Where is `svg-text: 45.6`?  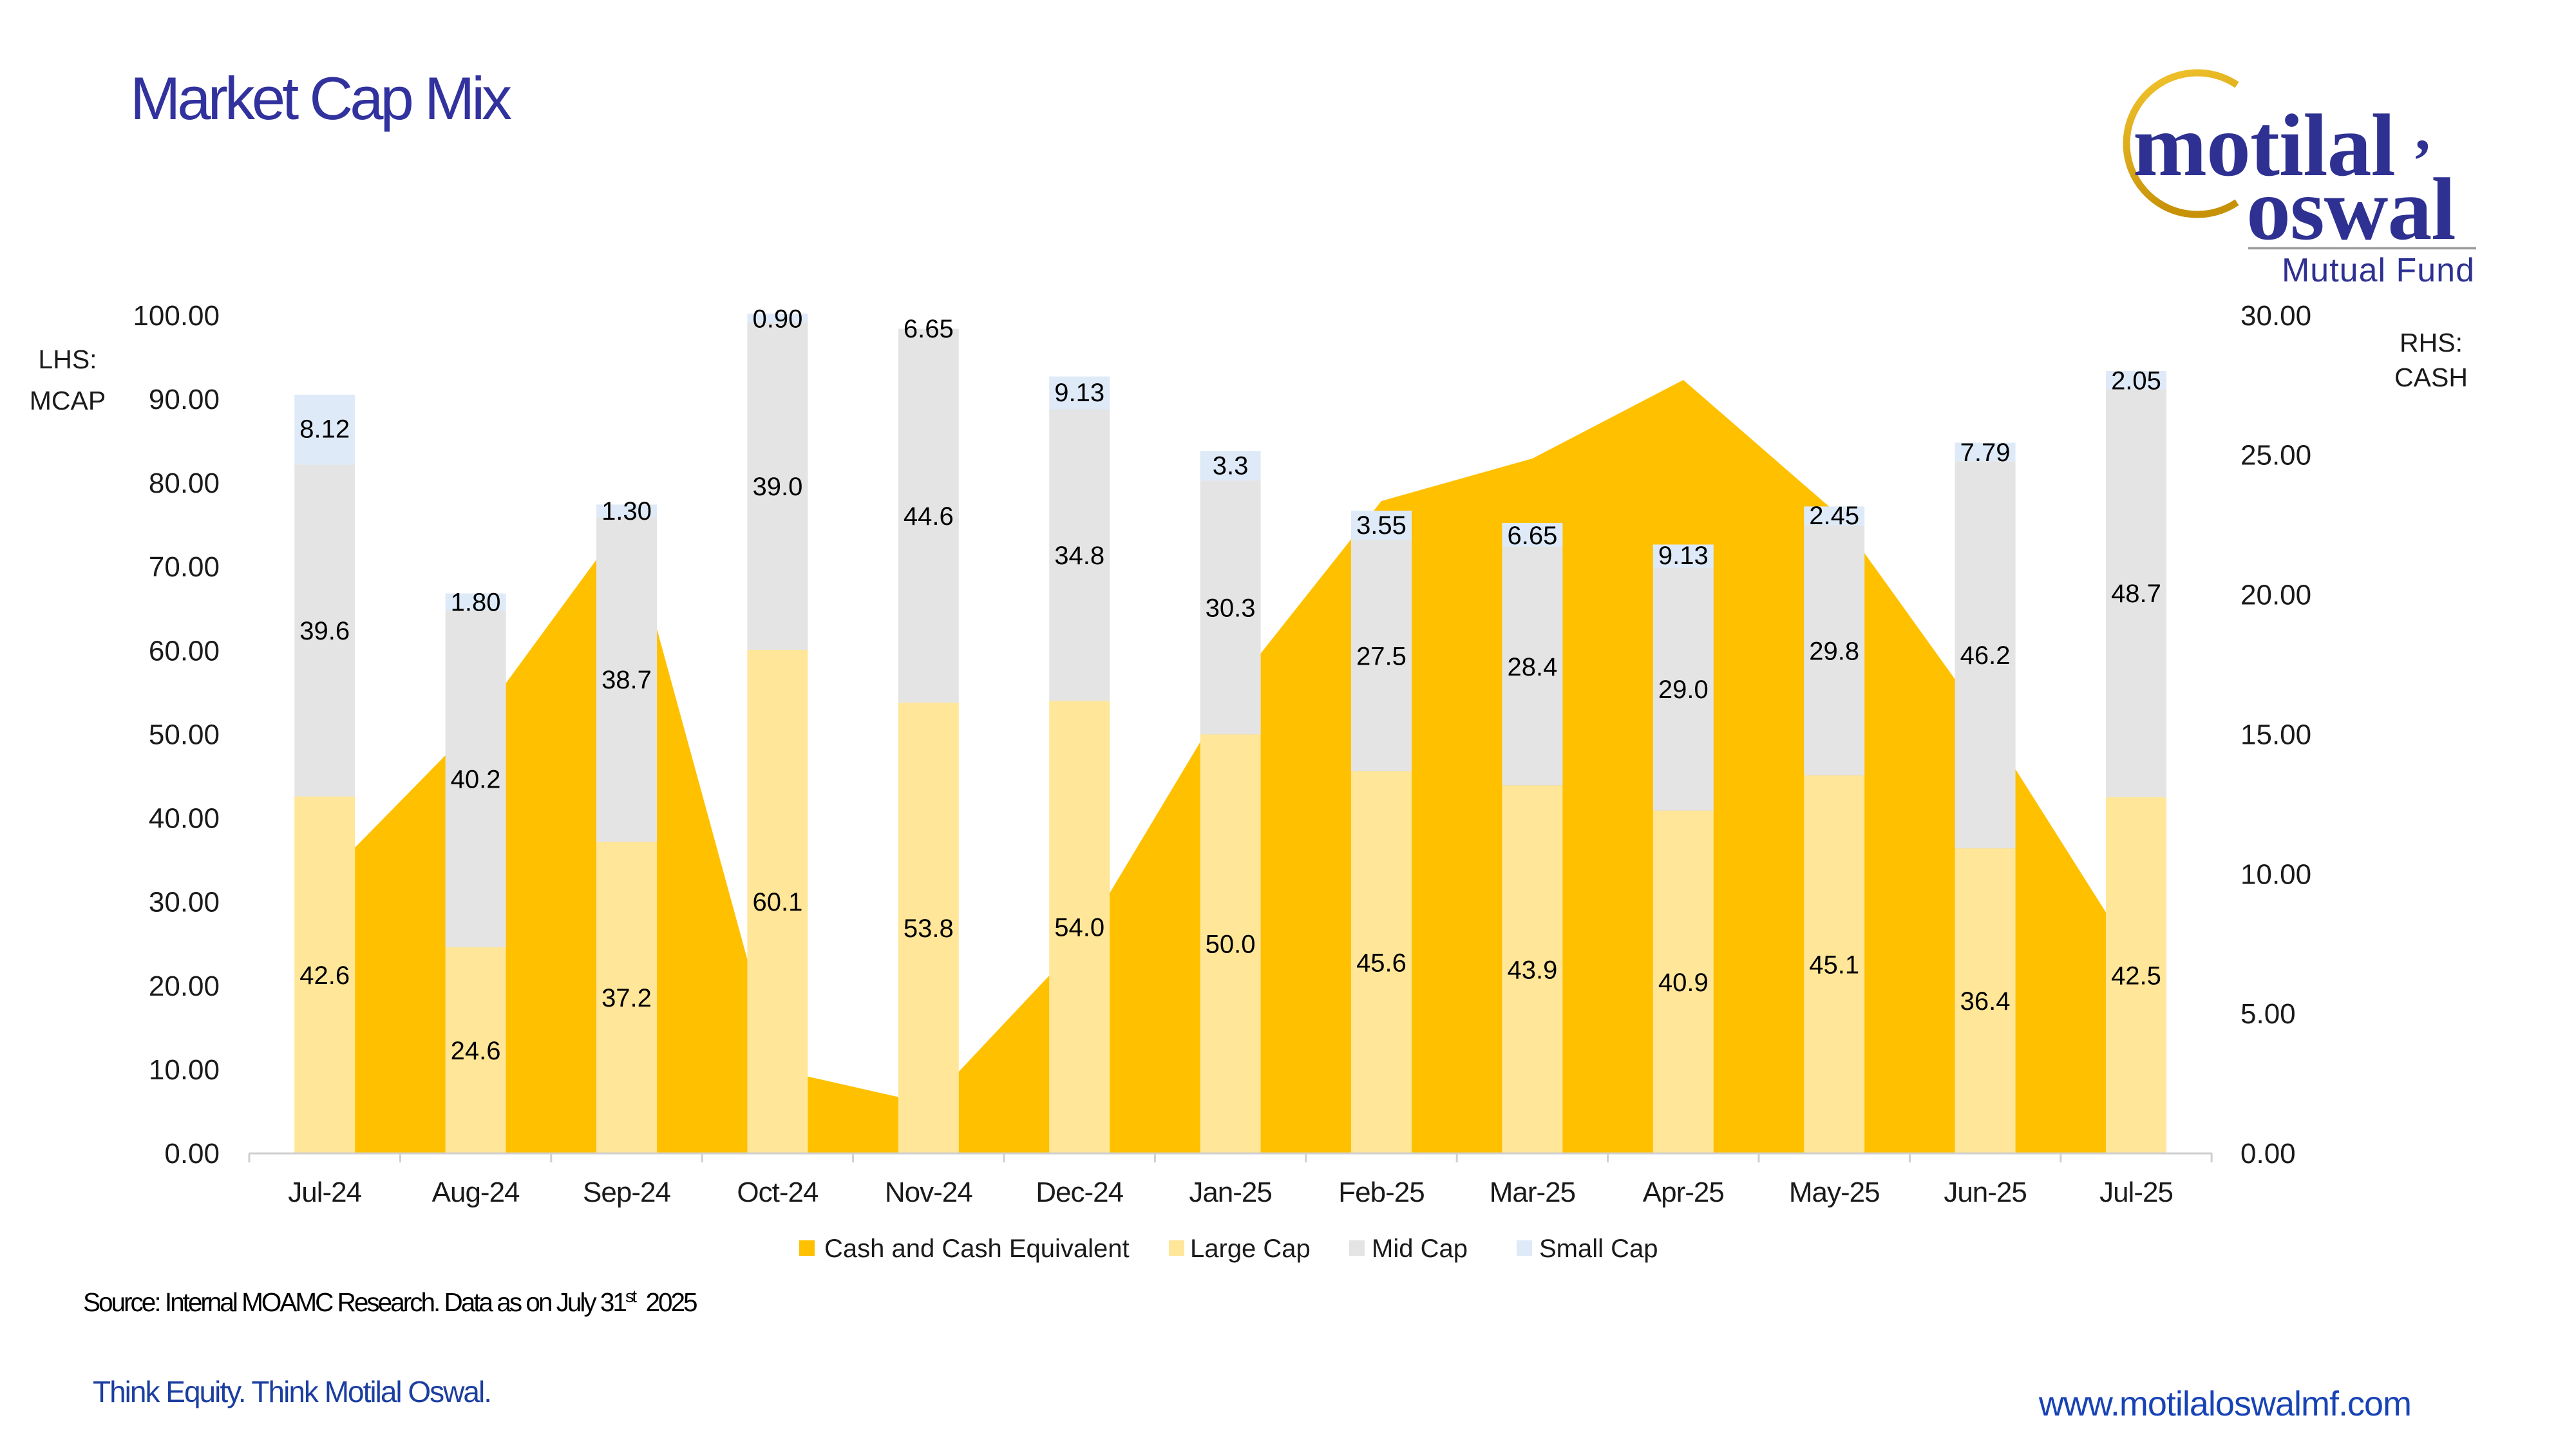
svg-text: 45.6 is located at coordinates (1381, 963).